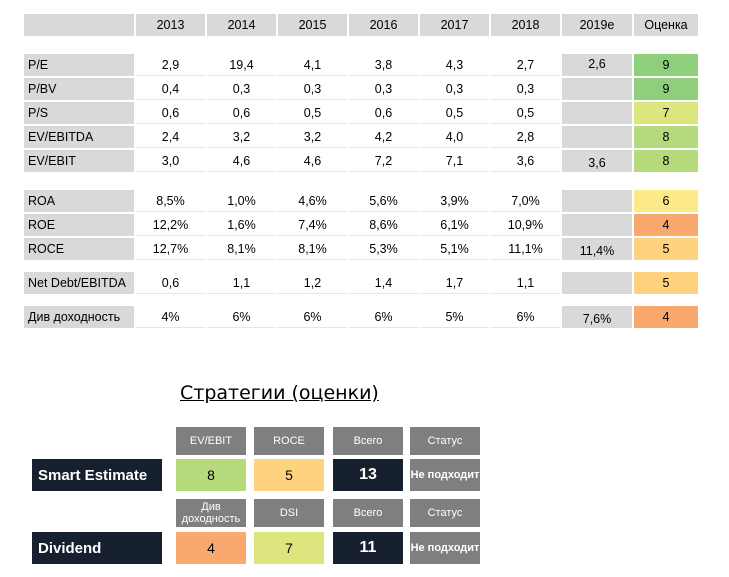 This screenshot has width=729, height=577. I want to click on table-row: Net Debt/EBITDA 0,6 1,1 1,2 1,4 1,7 1,1 5, so click(373, 284).